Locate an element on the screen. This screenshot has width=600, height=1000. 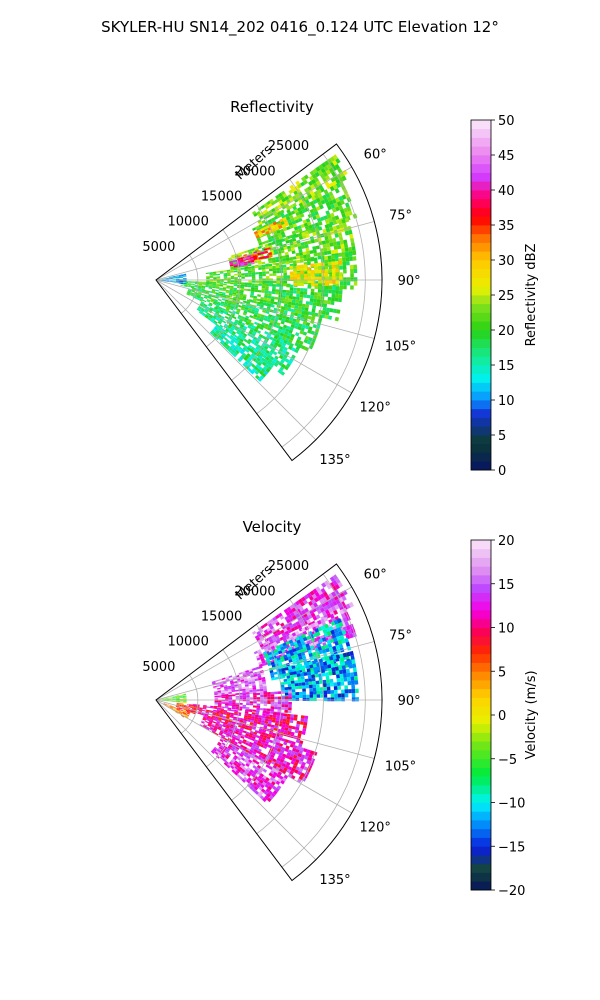
reflectivity-theta-tick-label: 60° is located at coordinates (375, 154).